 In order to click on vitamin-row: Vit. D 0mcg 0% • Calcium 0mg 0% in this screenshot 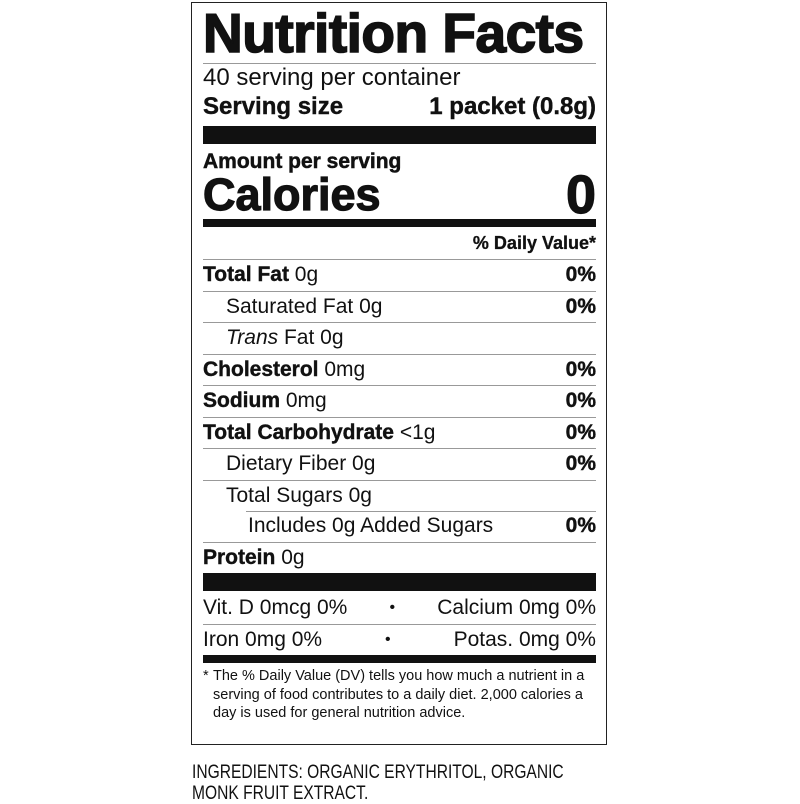, I will do `click(399, 607)`.